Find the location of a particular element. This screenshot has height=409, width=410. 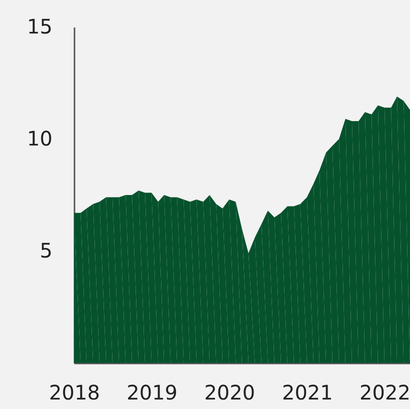

x-tick-label: 2018 is located at coordinates (74, 392).